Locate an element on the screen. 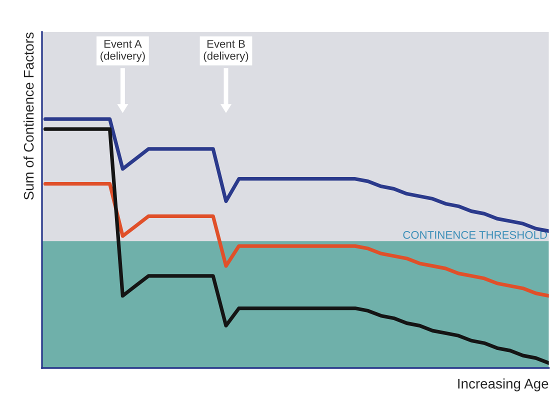 This screenshot has width=560, height=400. x-axis-title: Increasing Age is located at coordinates (503, 385).